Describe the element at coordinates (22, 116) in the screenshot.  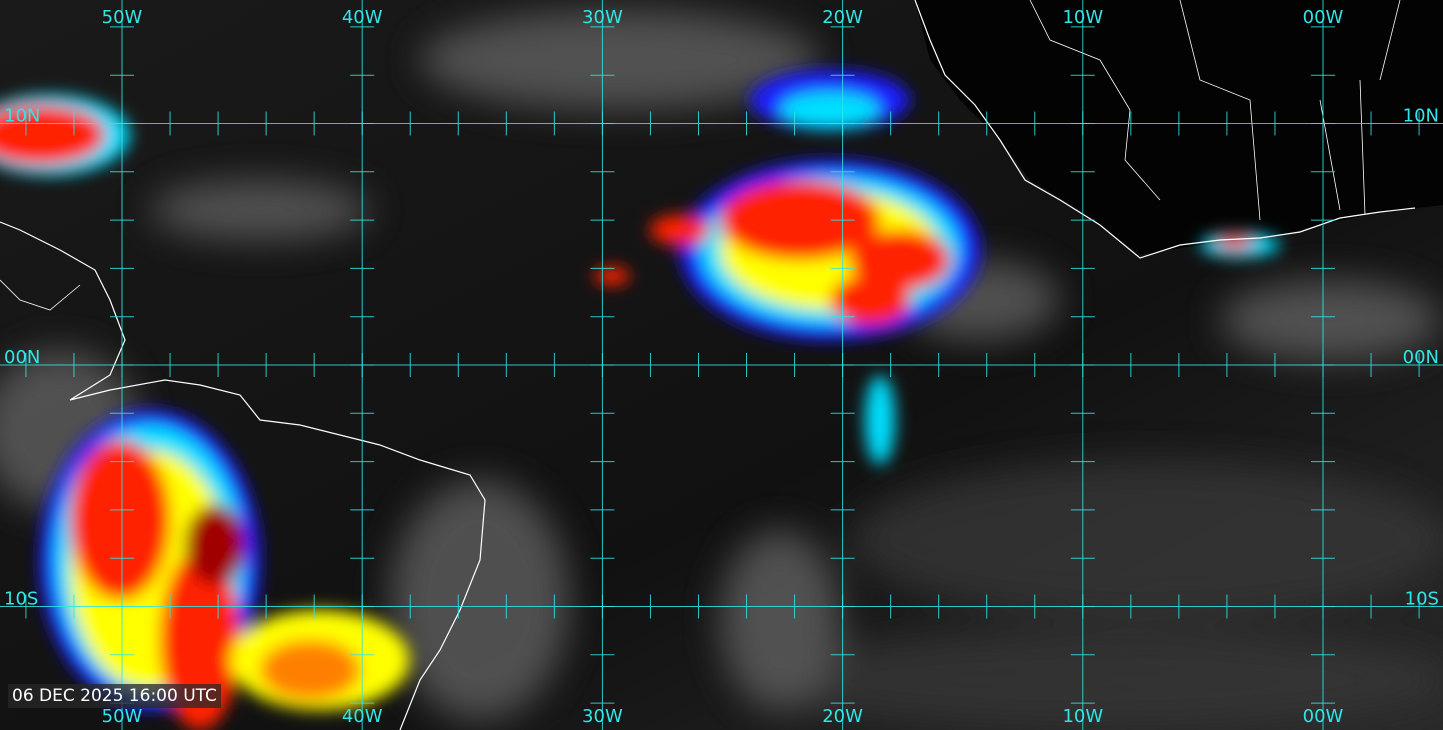
I see `latitude-label-left: 10N` at that location.